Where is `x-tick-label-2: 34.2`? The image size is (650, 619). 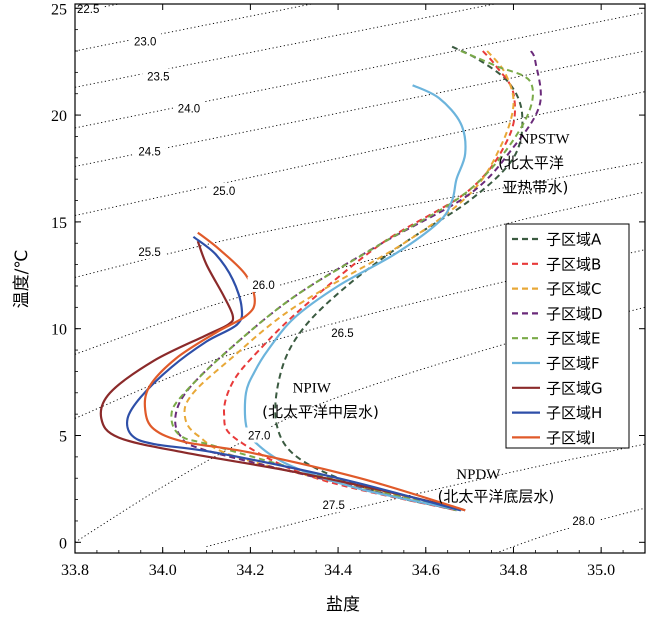
x-tick-label-2: 34.2 is located at coordinates (250, 570).